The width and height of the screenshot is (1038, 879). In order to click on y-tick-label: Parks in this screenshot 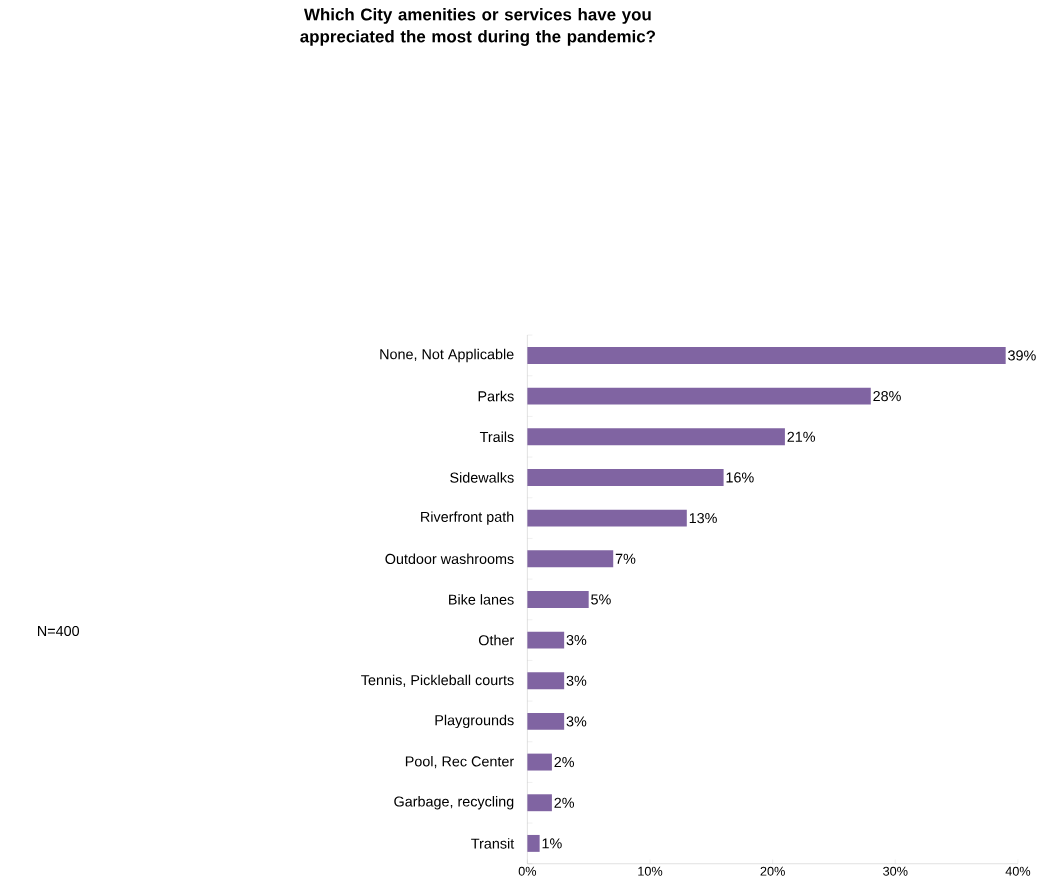, I will do `click(496, 396)`.